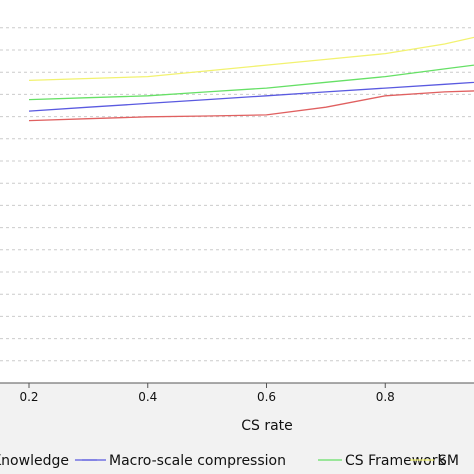  I want to click on x-tick-label: 0.2, so click(28, 397).